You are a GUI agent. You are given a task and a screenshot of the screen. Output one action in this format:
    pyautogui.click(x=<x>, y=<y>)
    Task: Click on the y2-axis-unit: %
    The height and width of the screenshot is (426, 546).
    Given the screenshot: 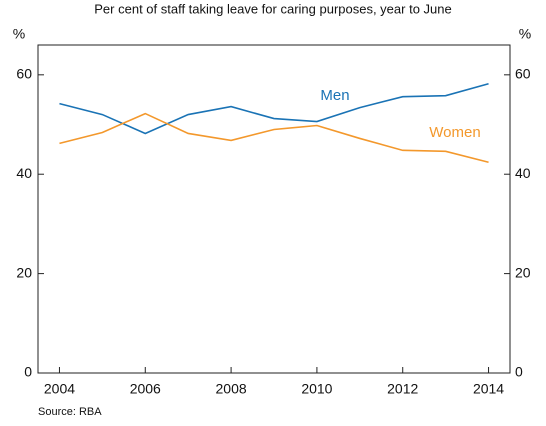 What is the action you would take?
    pyautogui.click(x=525, y=34)
    